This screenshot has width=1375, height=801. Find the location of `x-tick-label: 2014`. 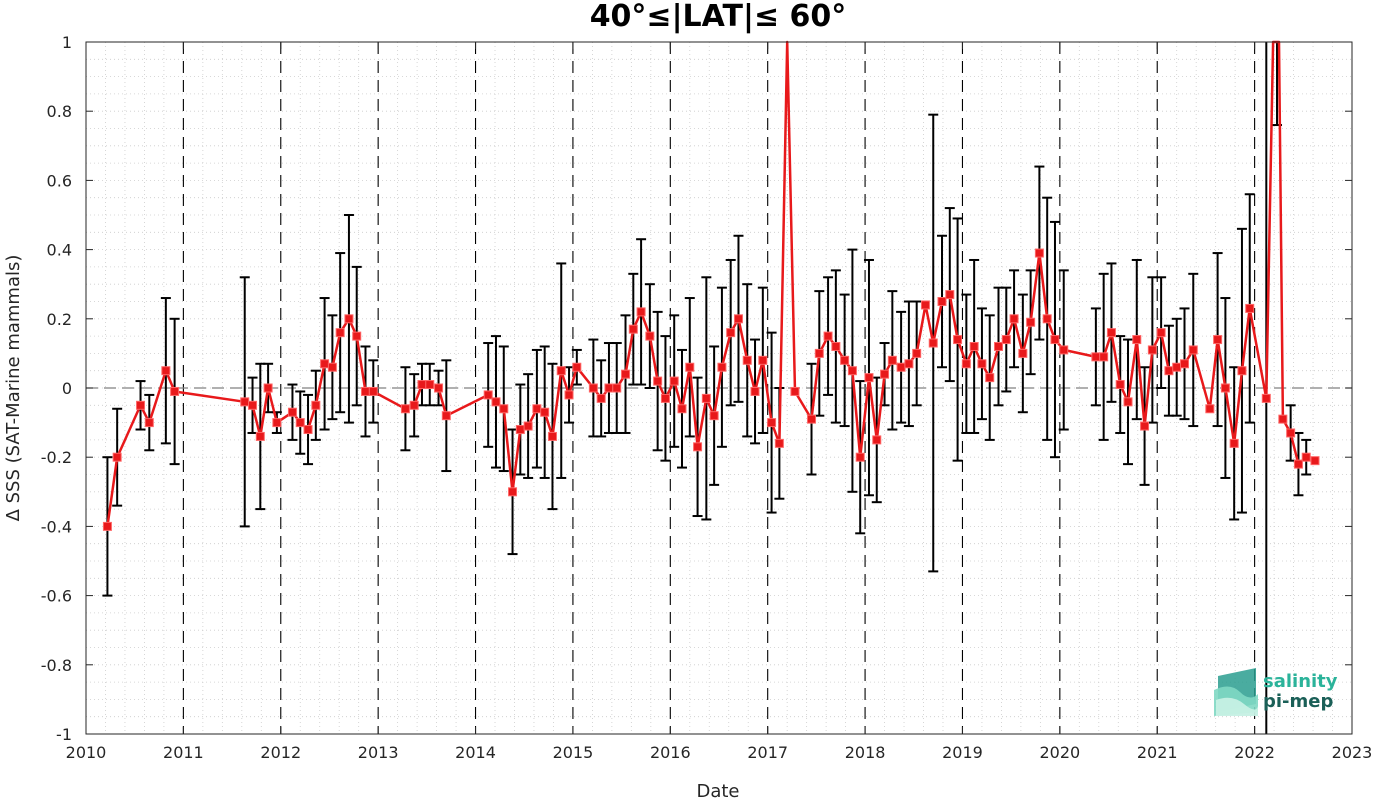

x-tick-label: 2014 is located at coordinates (475, 752).